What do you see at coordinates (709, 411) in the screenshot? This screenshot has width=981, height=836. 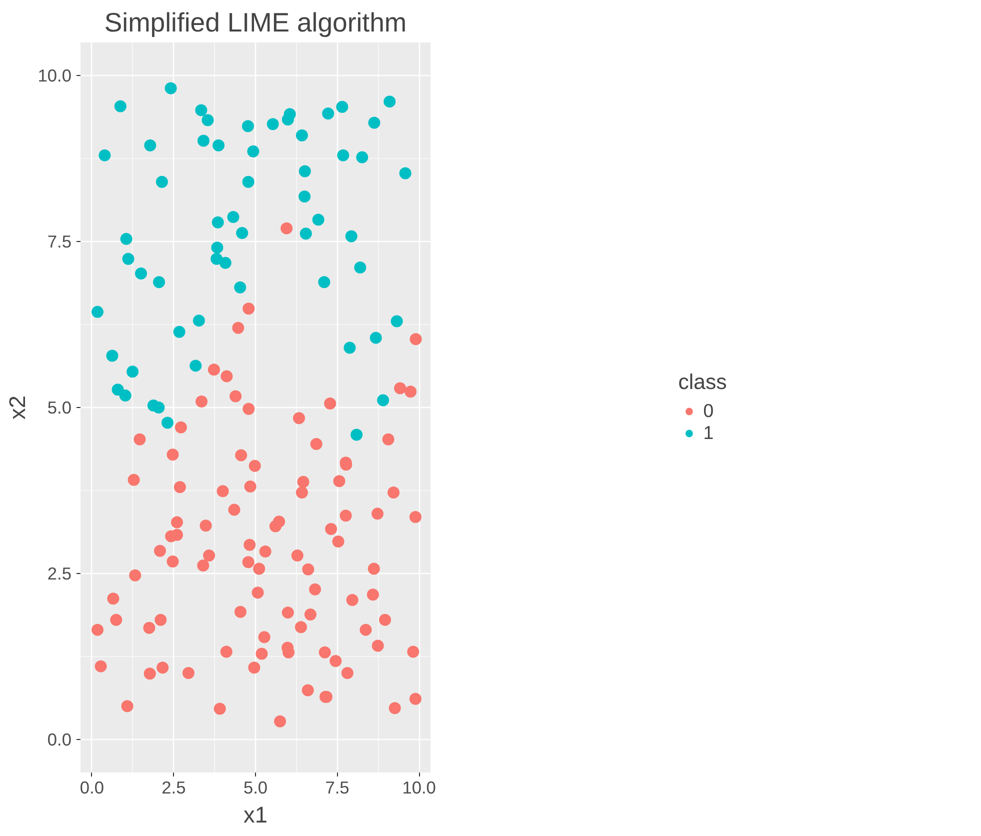 I see `legend-label: 0` at bounding box center [709, 411].